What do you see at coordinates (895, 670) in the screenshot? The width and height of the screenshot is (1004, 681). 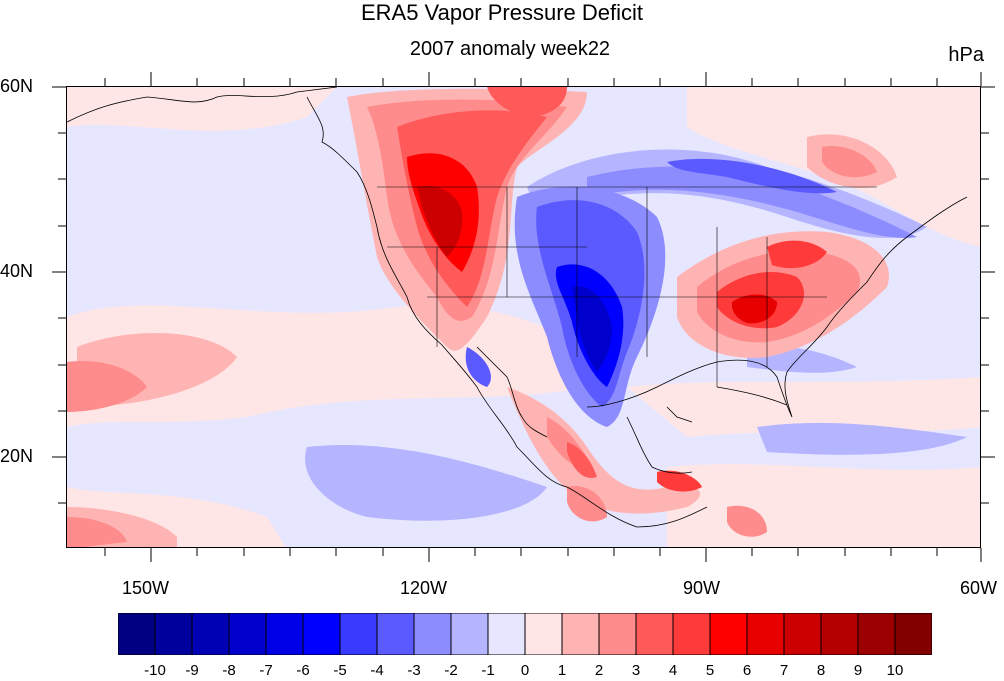 I see `colorbar-label: 10` at bounding box center [895, 670].